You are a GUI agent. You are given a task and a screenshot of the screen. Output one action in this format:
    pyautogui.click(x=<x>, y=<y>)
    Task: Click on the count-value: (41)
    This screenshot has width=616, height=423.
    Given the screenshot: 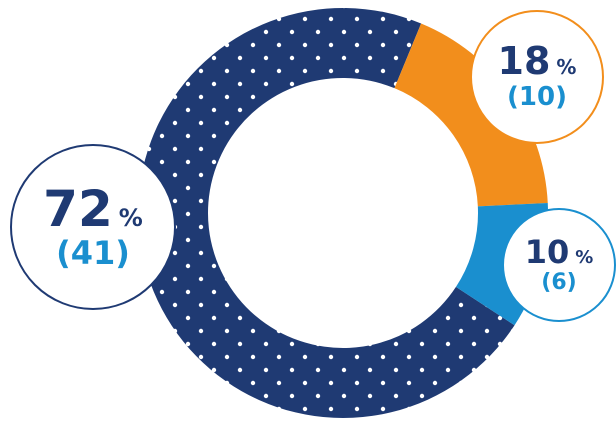 What is the action you would take?
    pyautogui.click(x=93, y=253)
    